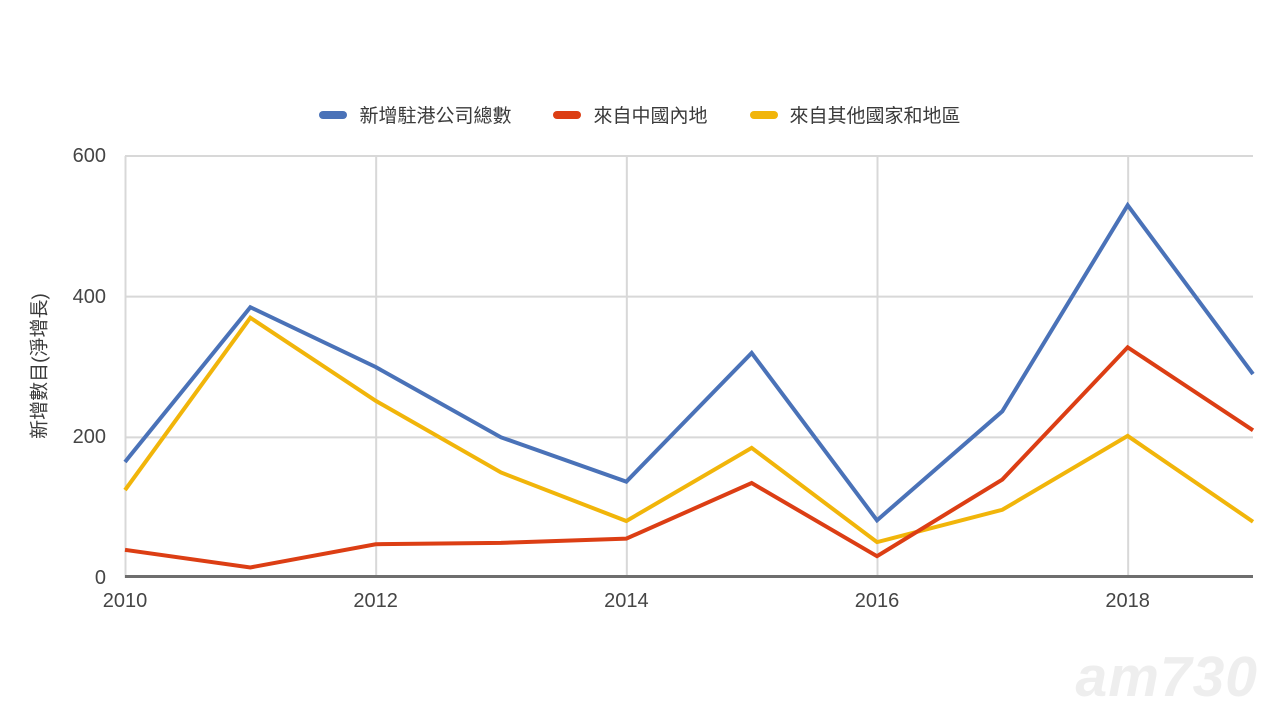  What do you see at coordinates (650, 116) in the screenshot?
I see `legend-label-mainland-china: 來自中國內地` at bounding box center [650, 116].